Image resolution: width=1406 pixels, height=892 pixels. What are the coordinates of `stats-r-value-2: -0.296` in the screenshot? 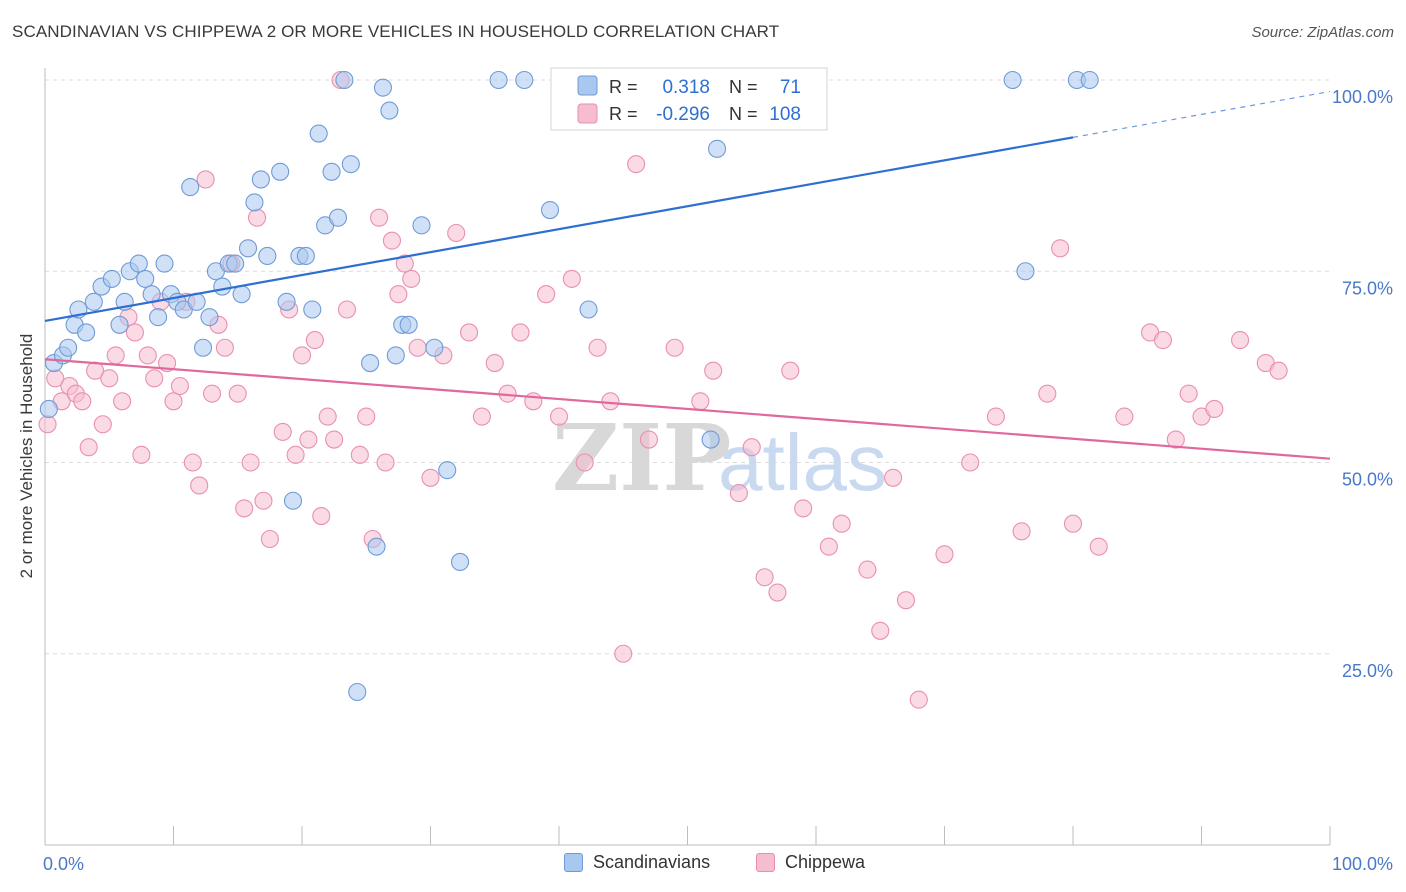 It's located at (683, 114).